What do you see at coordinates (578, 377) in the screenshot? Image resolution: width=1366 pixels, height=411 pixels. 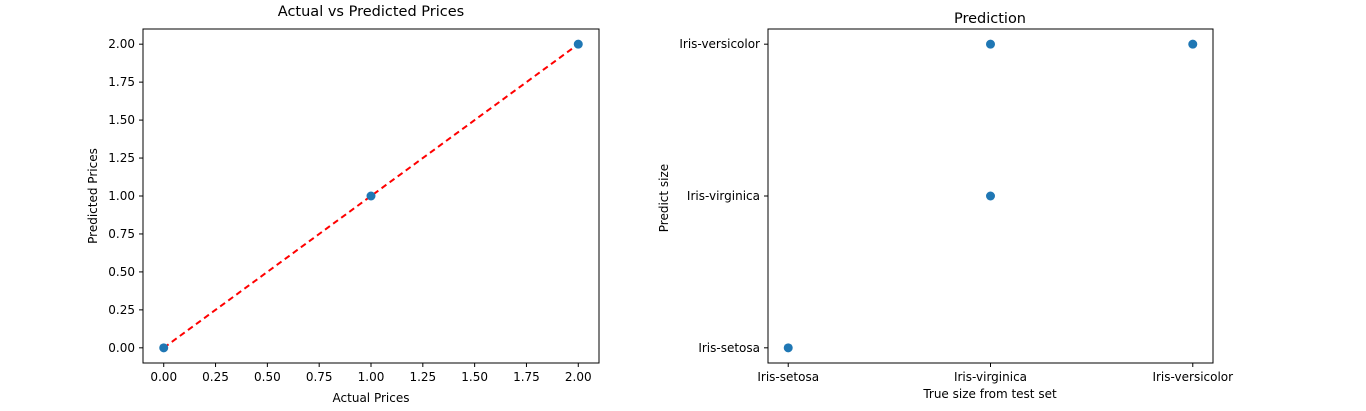 I see `x-tick-label: 2.00` at bounding box center [578, 377].